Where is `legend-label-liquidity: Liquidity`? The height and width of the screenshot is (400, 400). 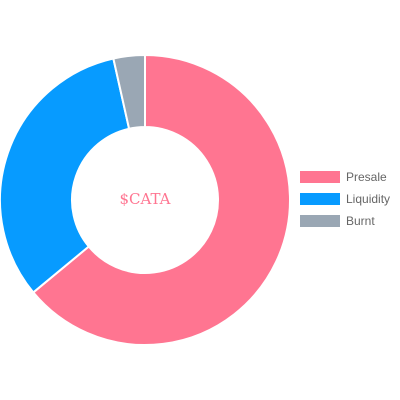
legend-label-liquidity: Liquidity is located at coordinates (368, 199).